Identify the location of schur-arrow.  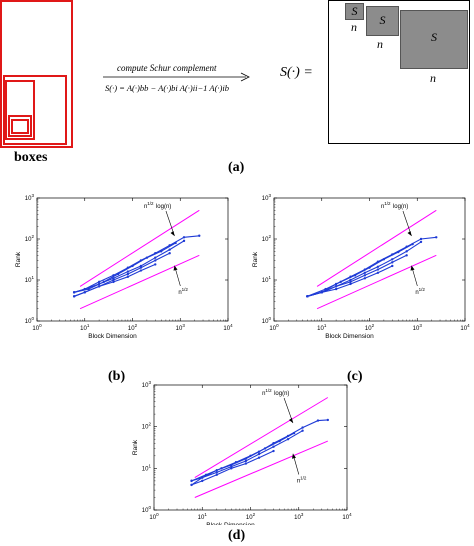
(176, 77).